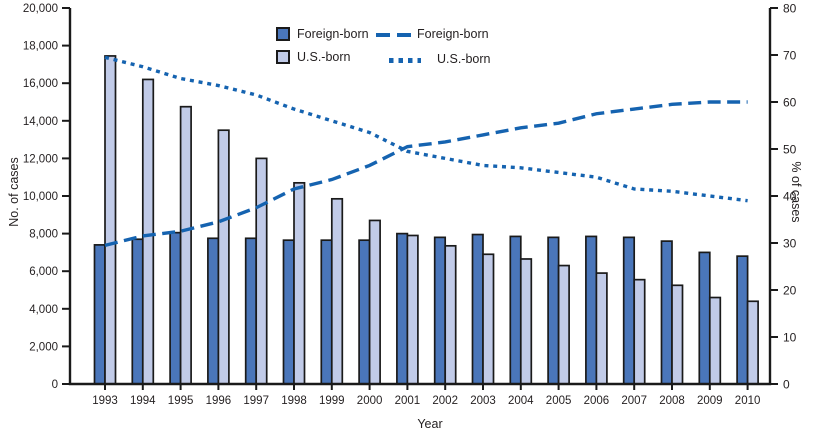 This screenshot has width=828, height=437. I want to click on x-axis-year-label: 1994, so click(143, 401).